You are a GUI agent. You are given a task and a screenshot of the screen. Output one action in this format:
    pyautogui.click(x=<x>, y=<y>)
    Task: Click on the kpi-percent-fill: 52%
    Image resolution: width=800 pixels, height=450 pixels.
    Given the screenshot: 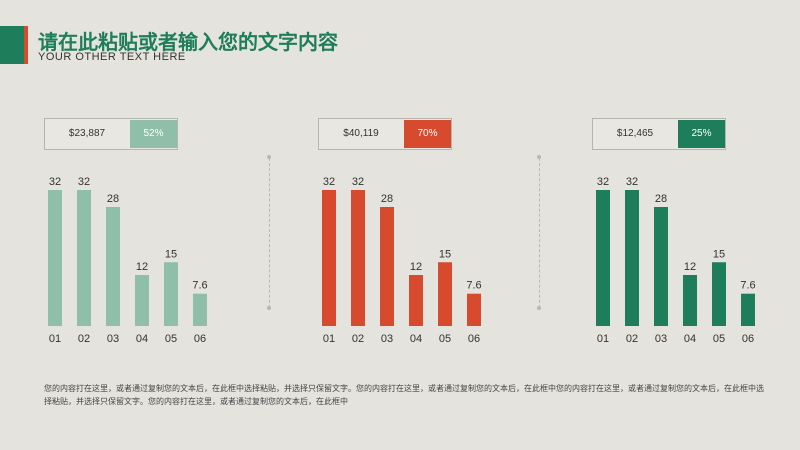 What is the action you would take?
    pyautogui.click(x=153, y=134)
    